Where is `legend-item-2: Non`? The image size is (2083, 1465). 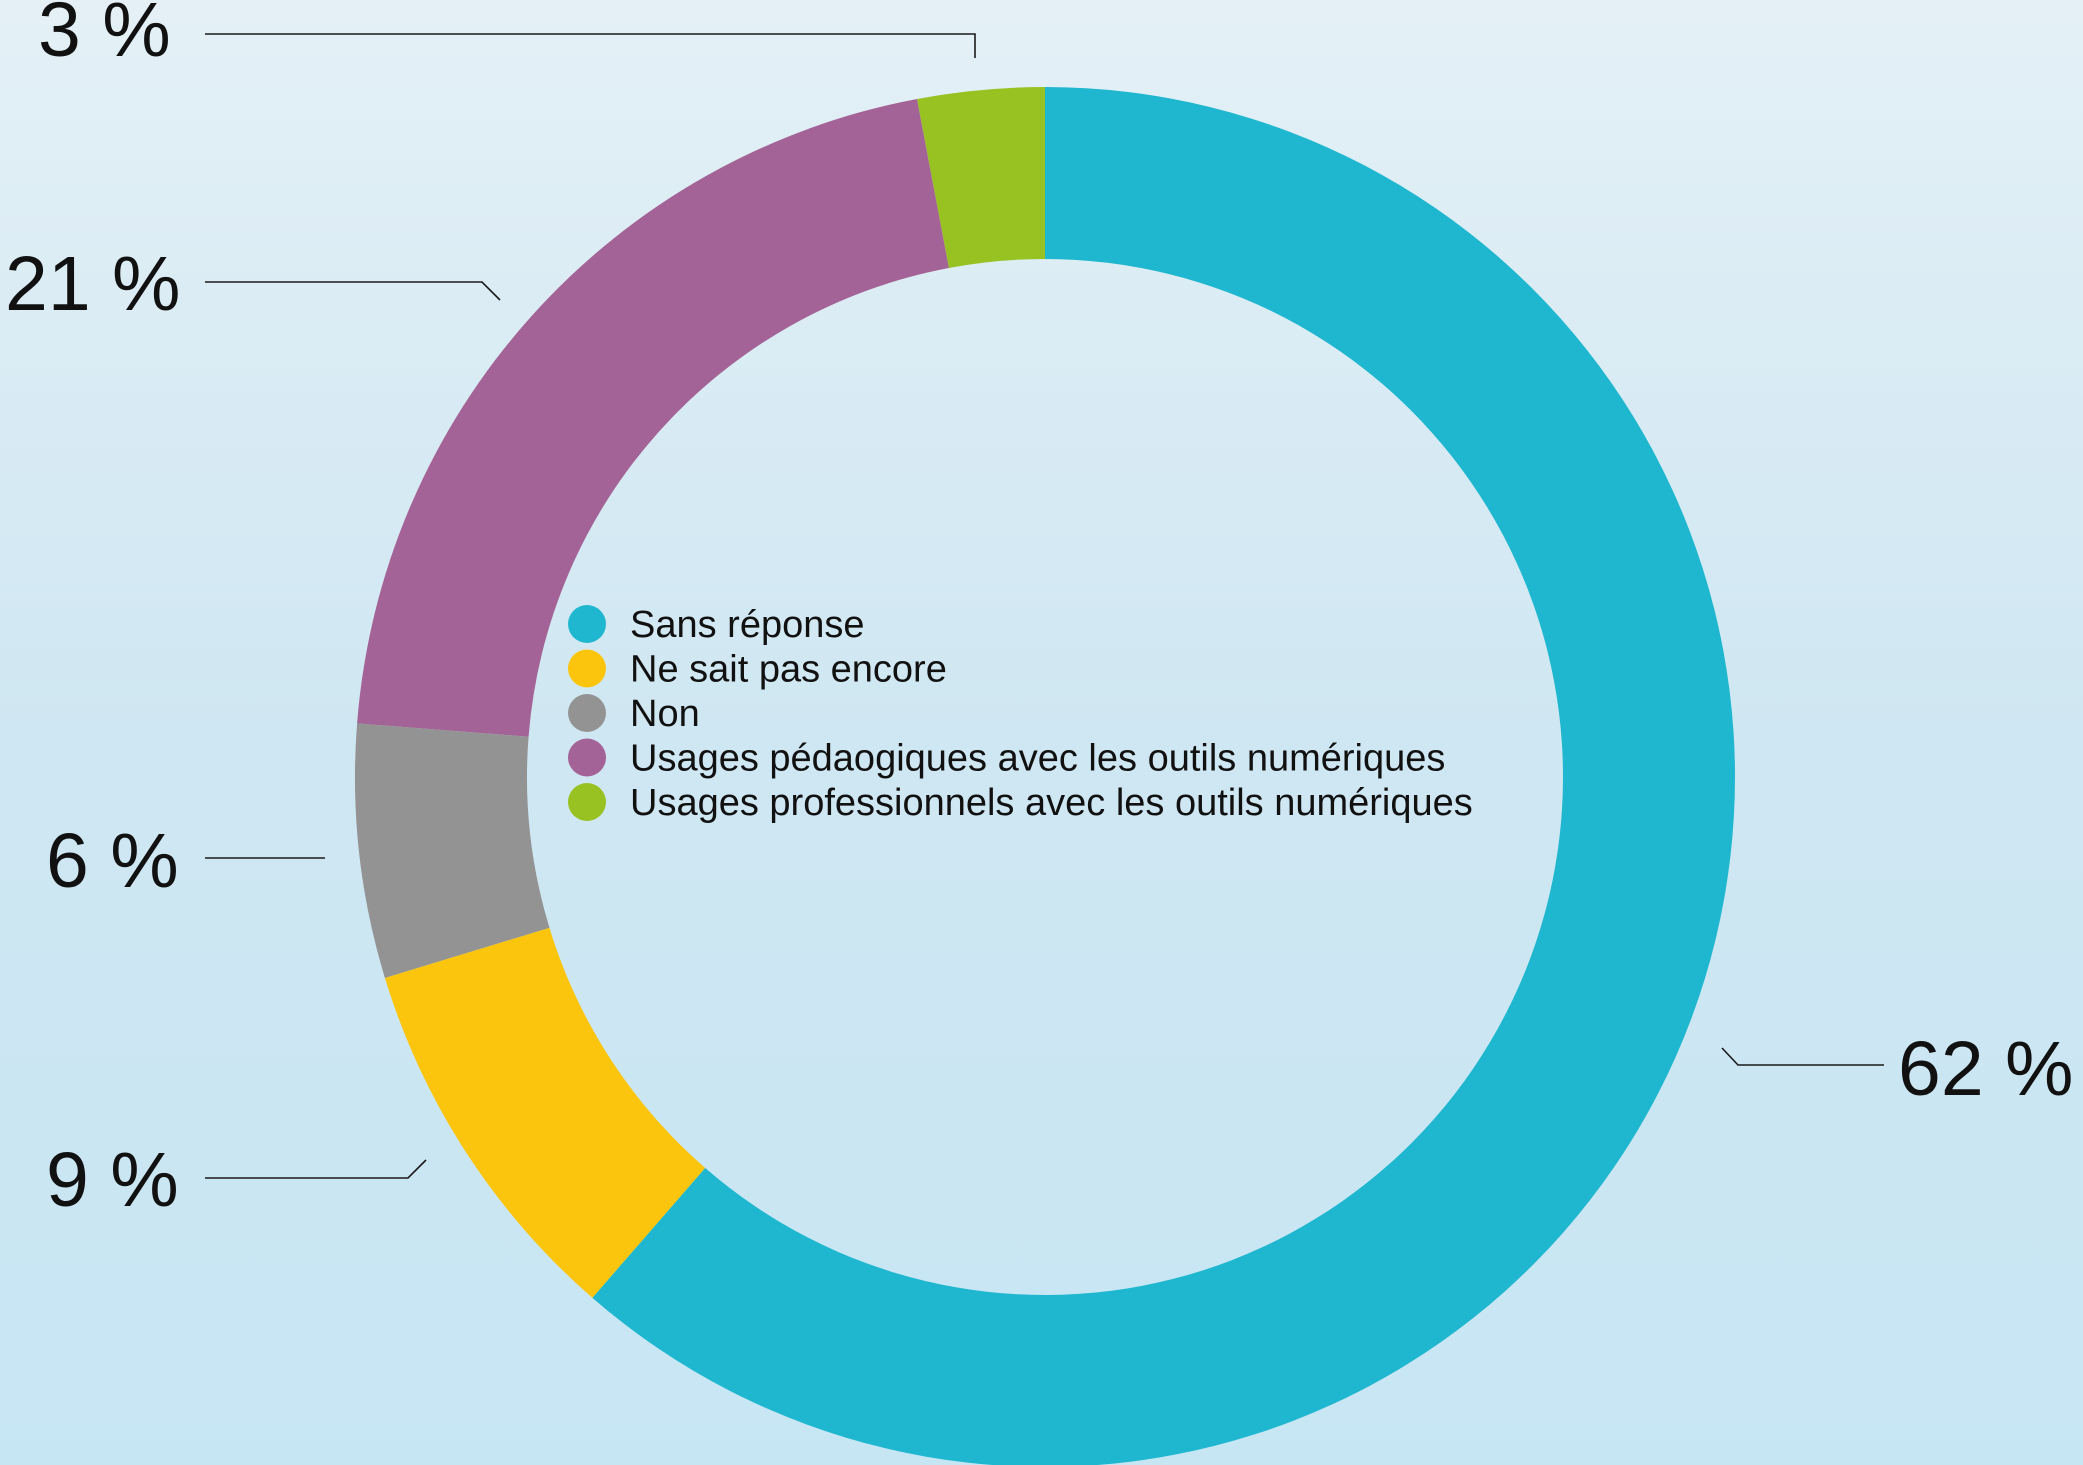 legend-item-2: Non is located at coordinates (634, 714).